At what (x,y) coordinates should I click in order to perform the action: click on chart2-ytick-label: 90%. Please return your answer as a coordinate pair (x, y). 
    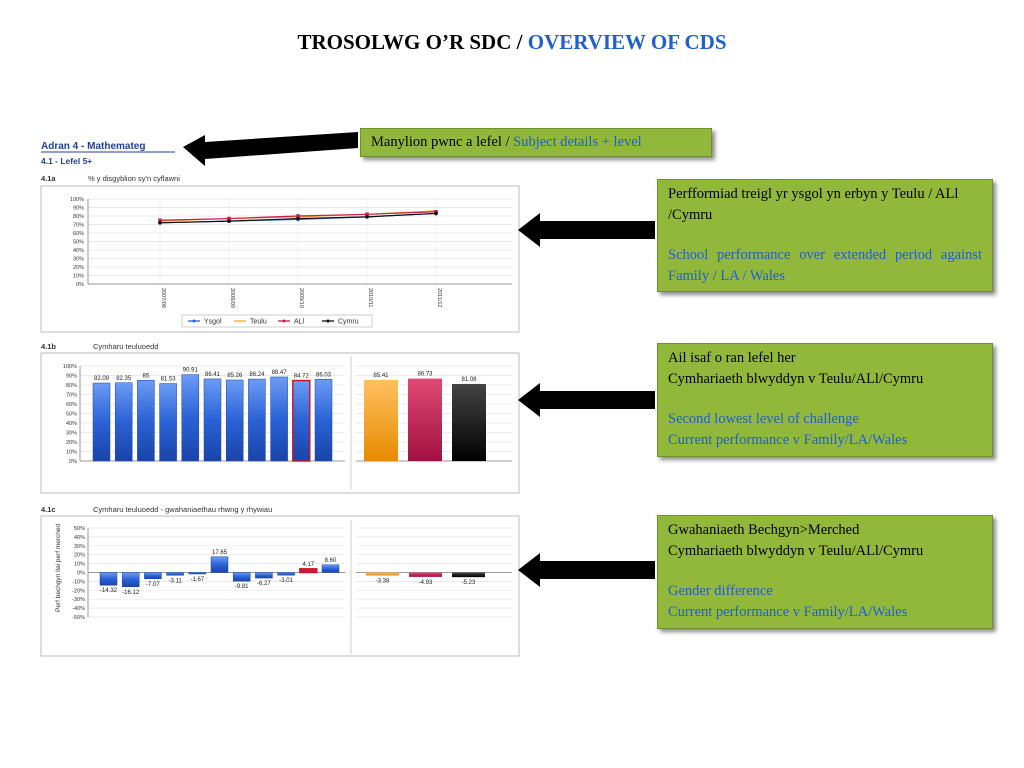
    Looking at the image, I should click on (71, 377).